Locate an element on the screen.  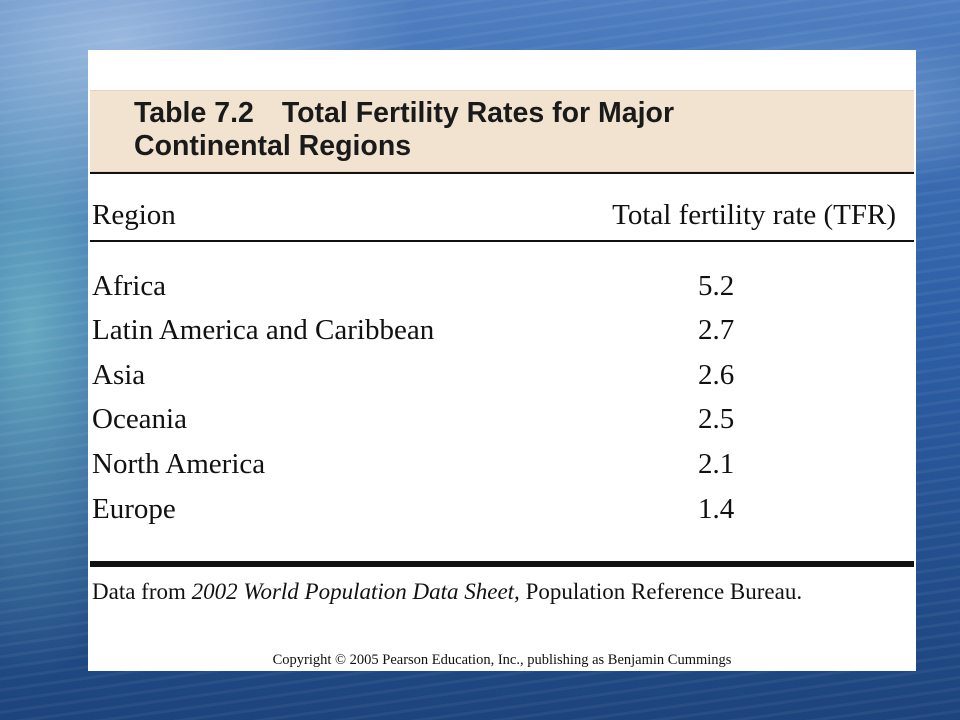
header-rule is located at coordinates (502, 241).